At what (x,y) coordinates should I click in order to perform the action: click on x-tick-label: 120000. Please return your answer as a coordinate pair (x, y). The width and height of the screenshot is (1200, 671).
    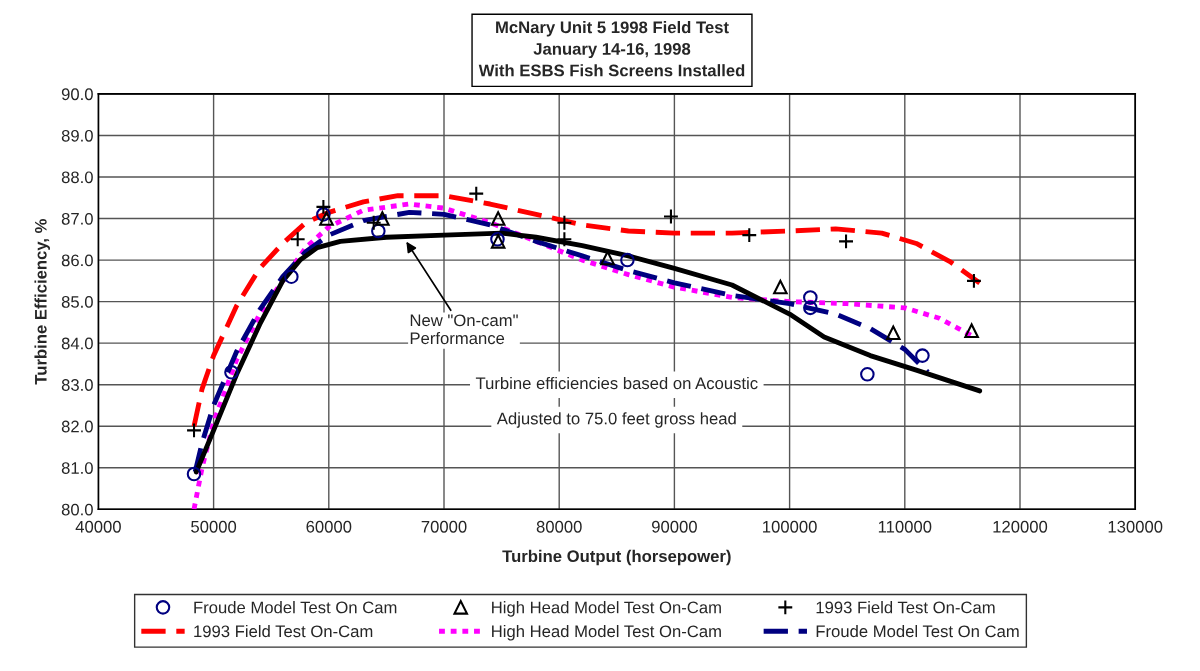
    Looking at the image, I should click on (1020, 526).